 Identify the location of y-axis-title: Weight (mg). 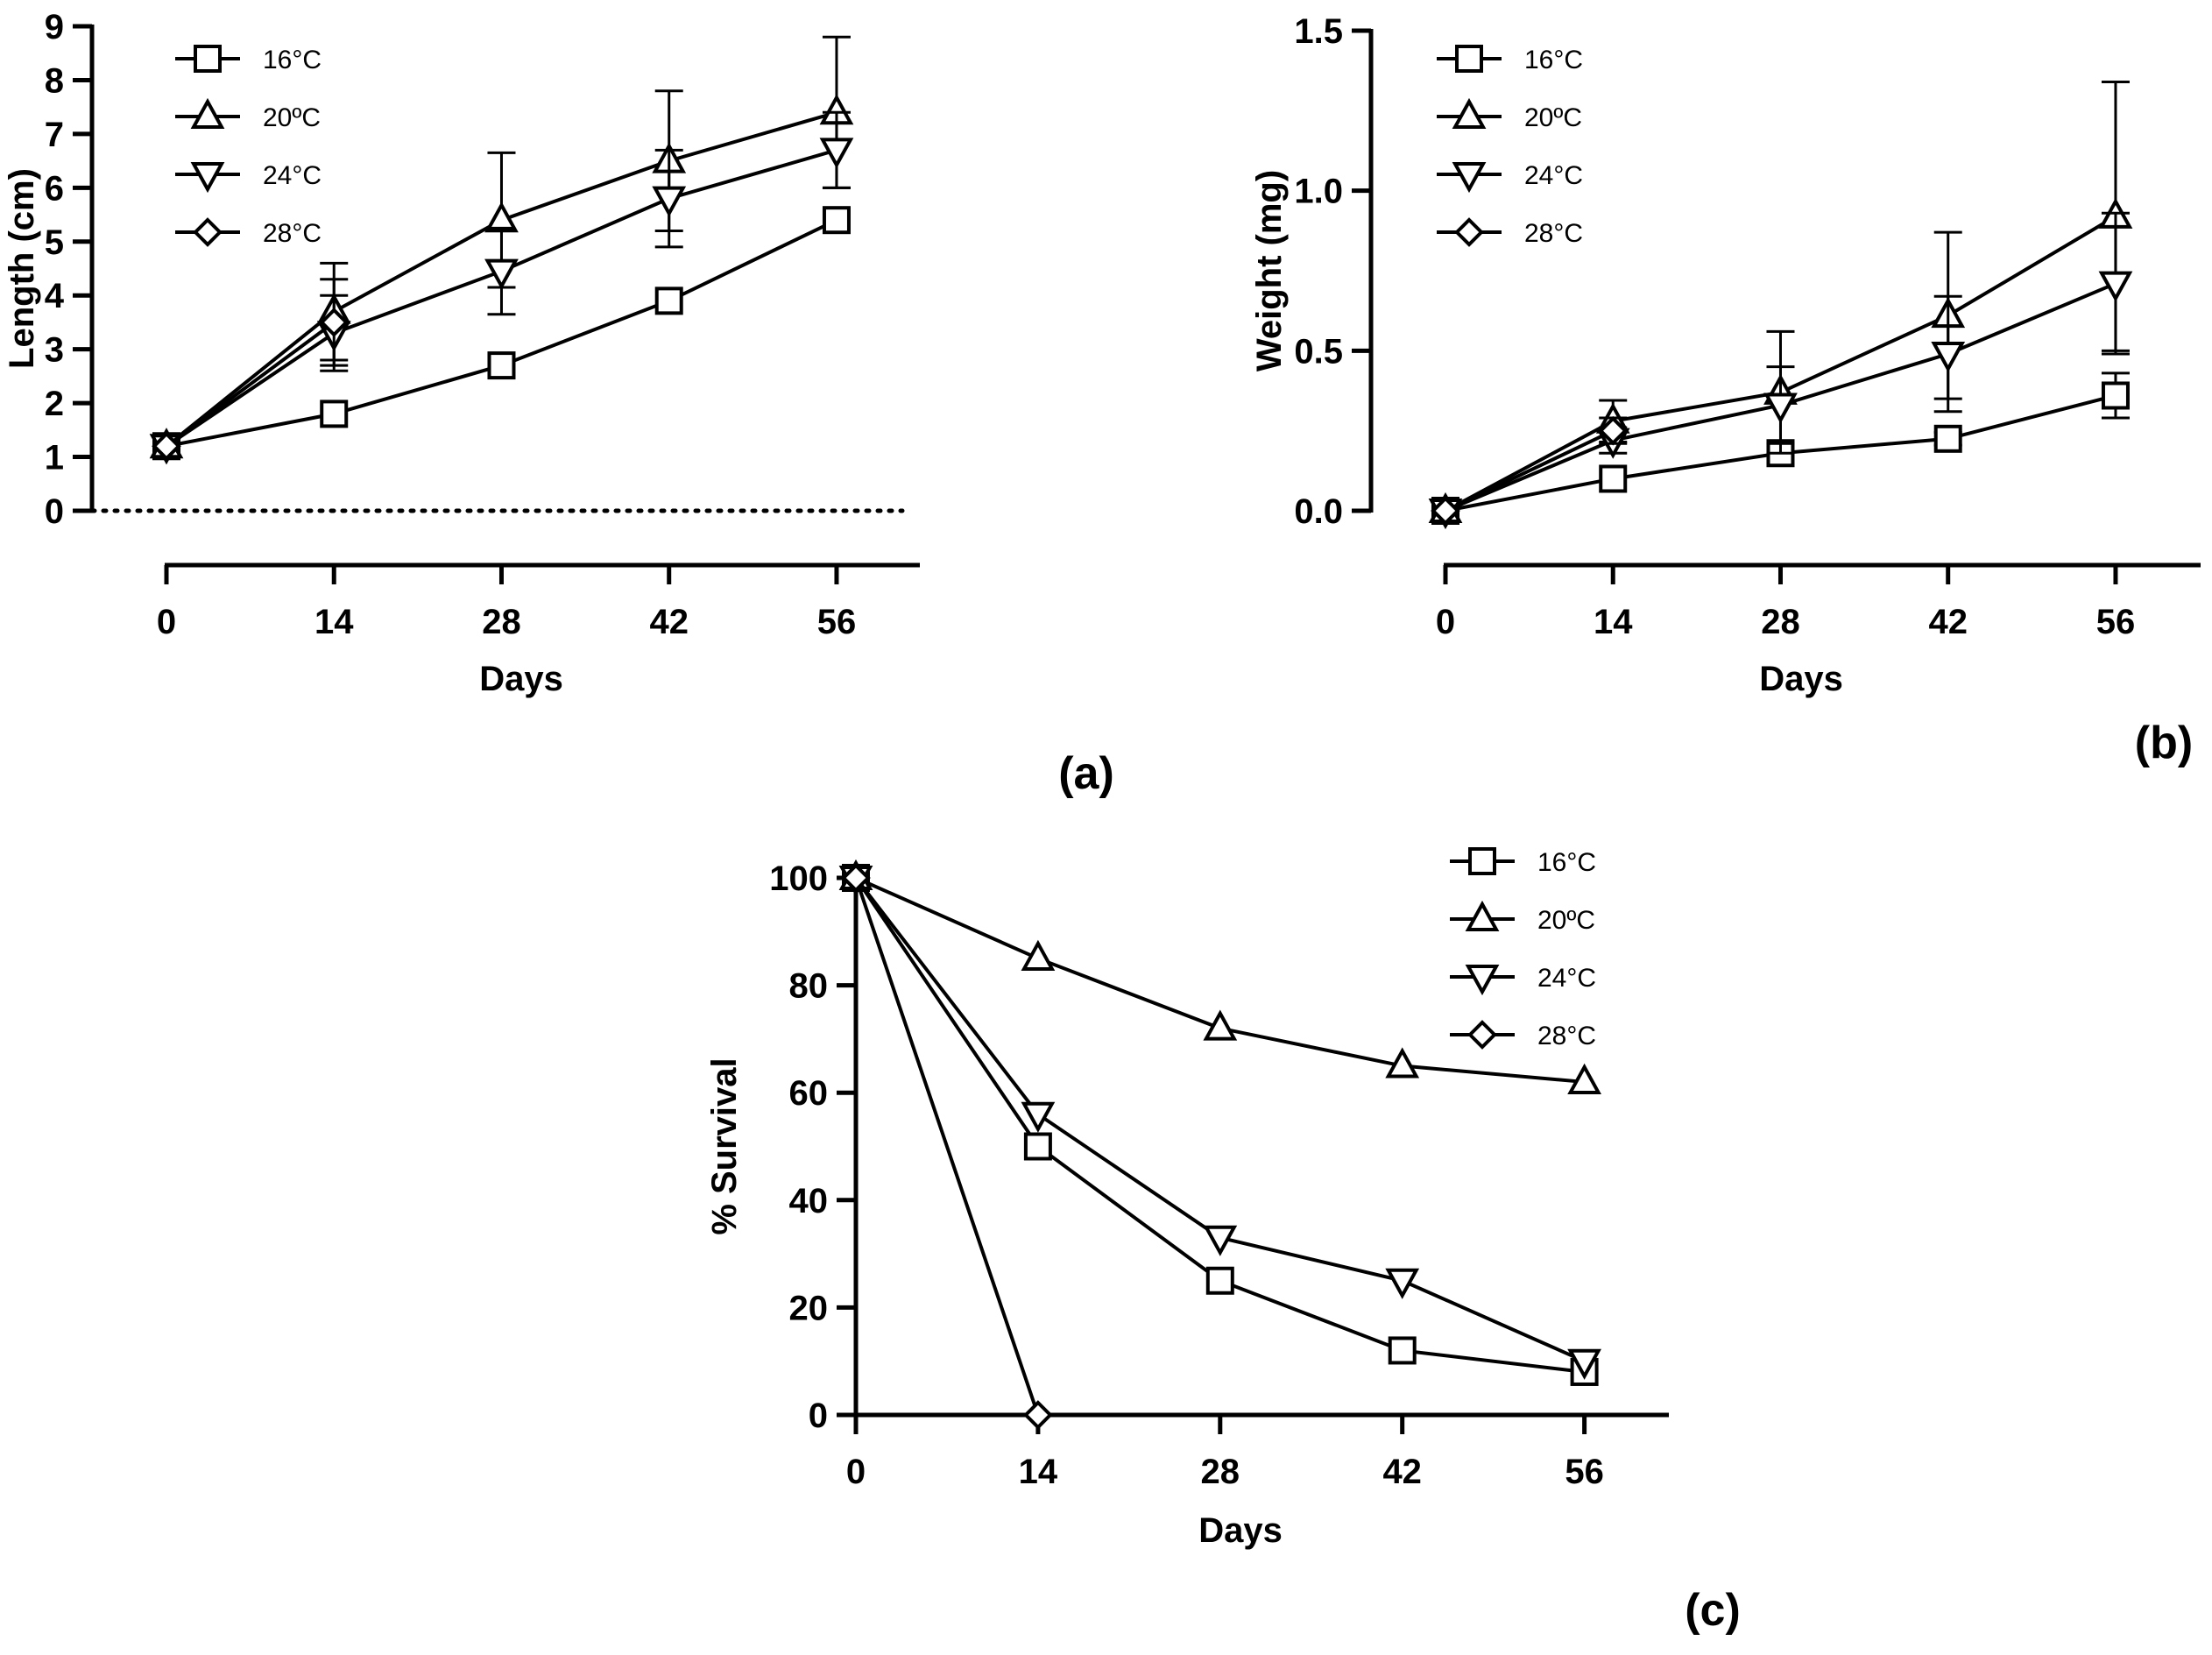
(1269, 270).